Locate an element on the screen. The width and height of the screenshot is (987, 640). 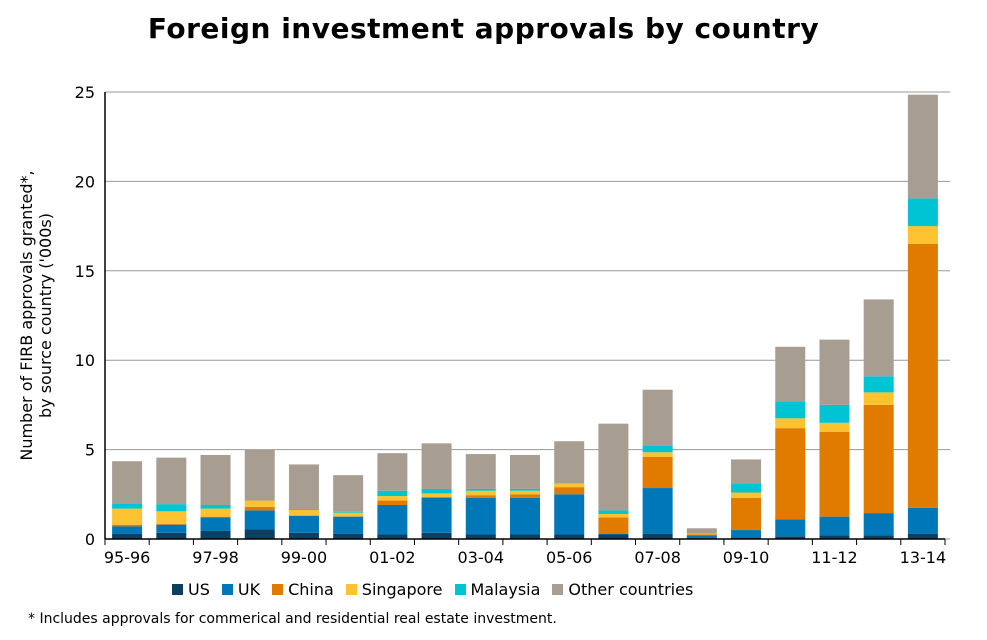
x-tick-label: 07-08 is located at coordinates (657, 557).